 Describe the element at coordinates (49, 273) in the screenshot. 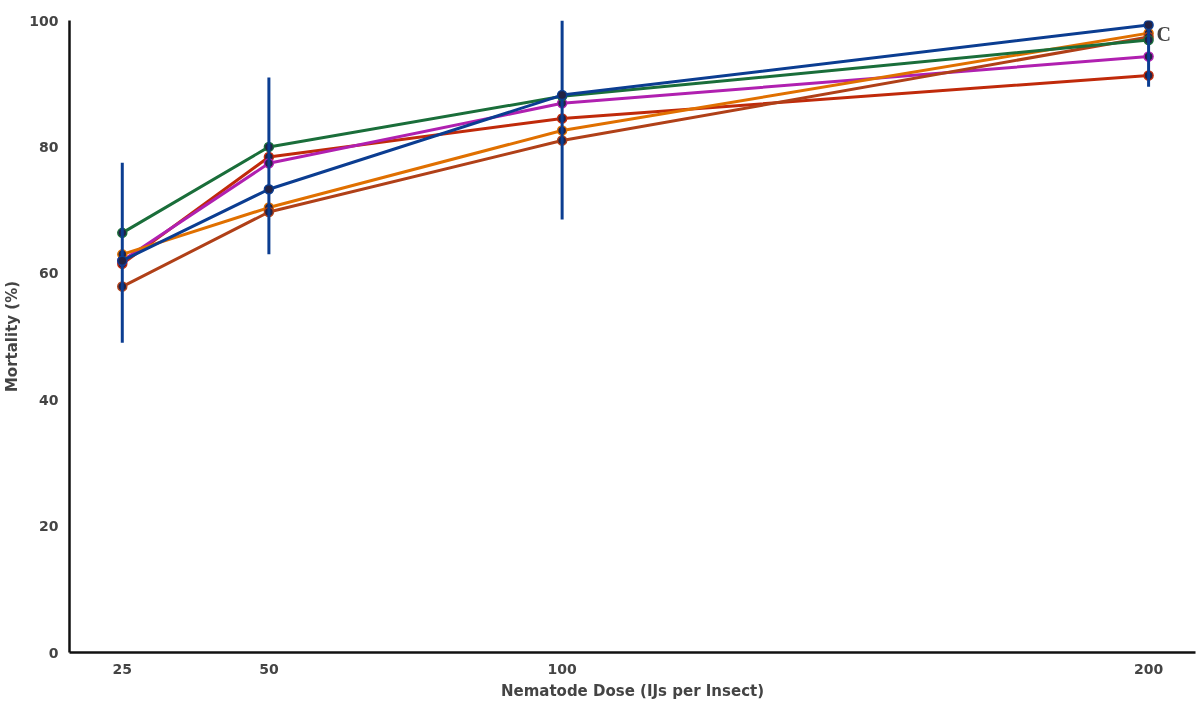

I see `y-tick-label: 60` at that location.